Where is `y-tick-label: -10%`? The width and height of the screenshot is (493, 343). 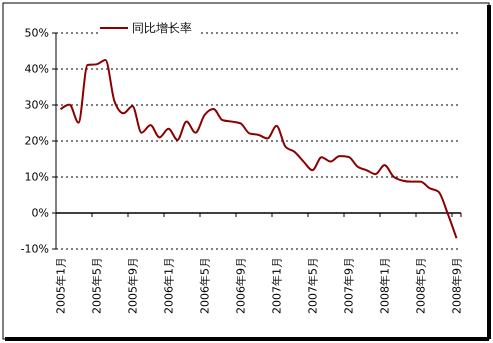 y-tick-label: -10% is located at coordinates (34, 249).